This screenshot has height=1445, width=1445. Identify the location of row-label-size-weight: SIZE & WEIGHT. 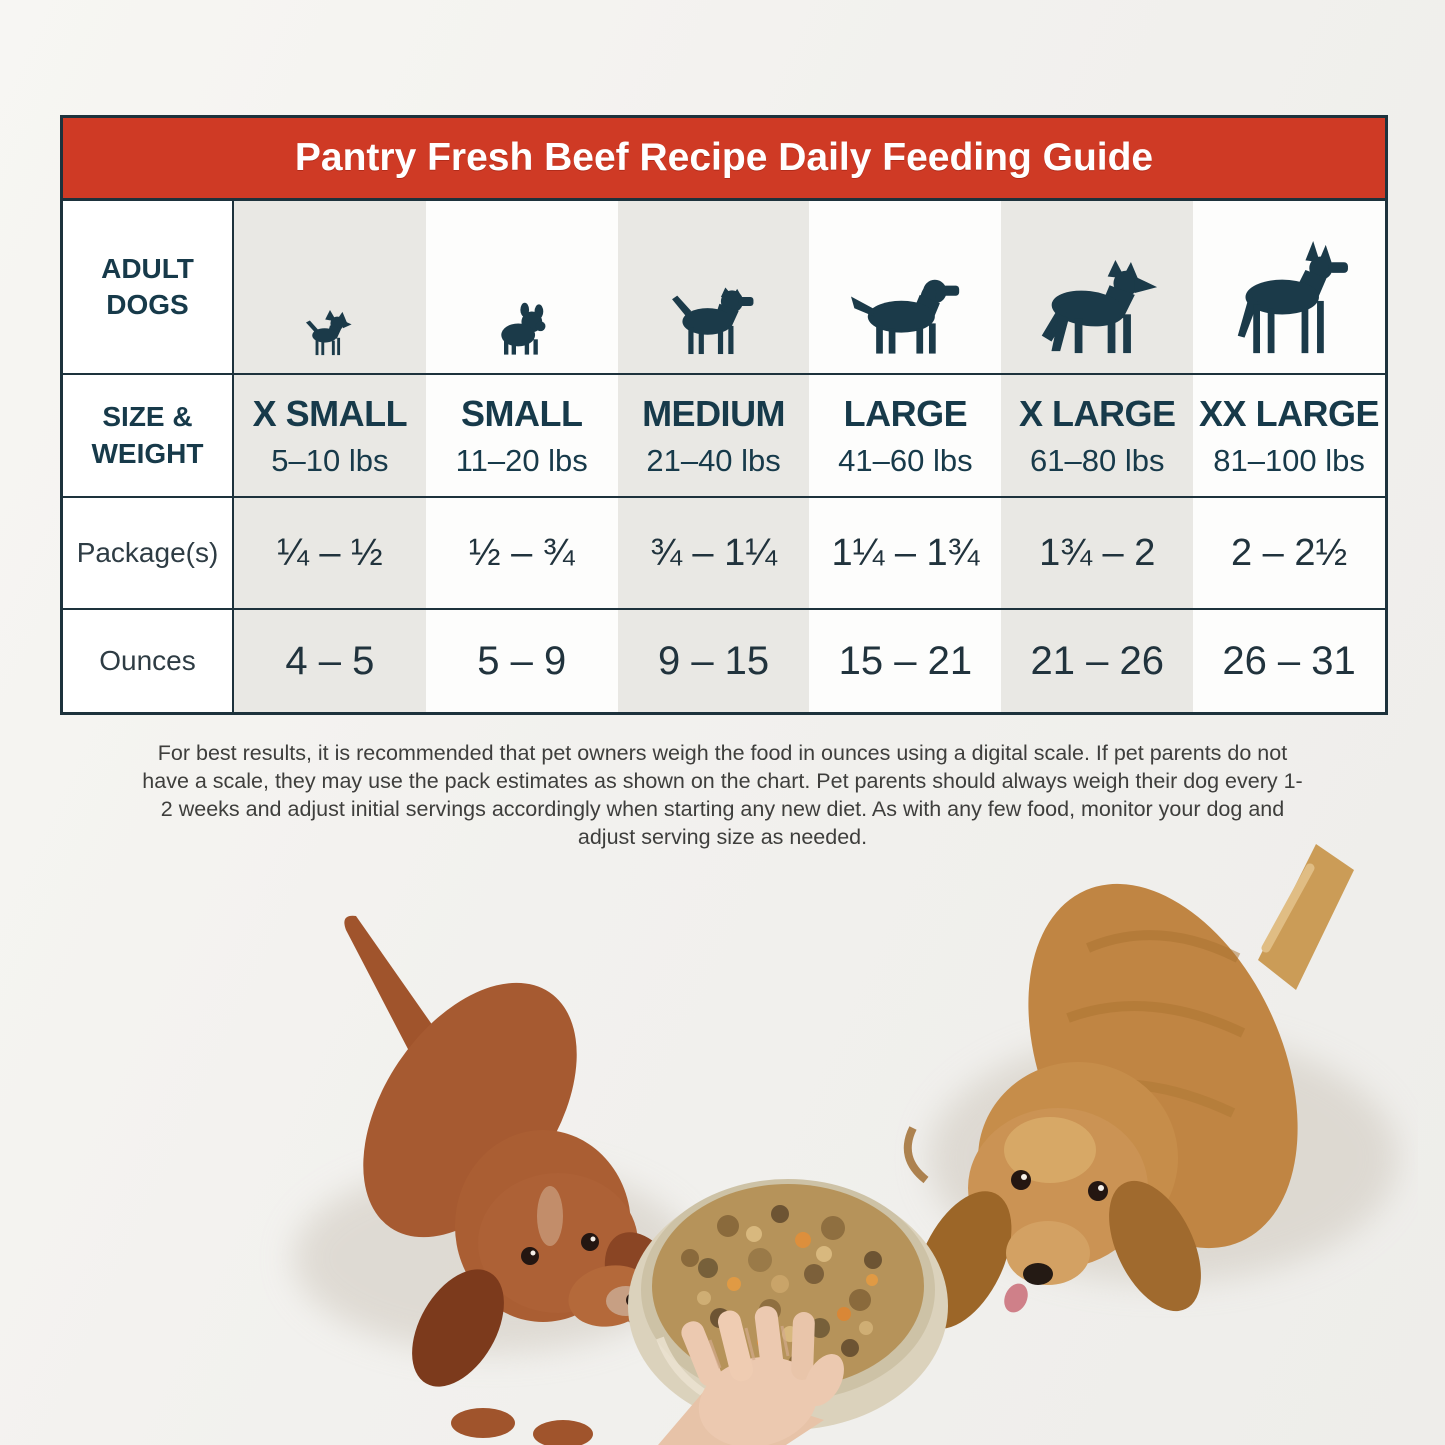
(148, 434).